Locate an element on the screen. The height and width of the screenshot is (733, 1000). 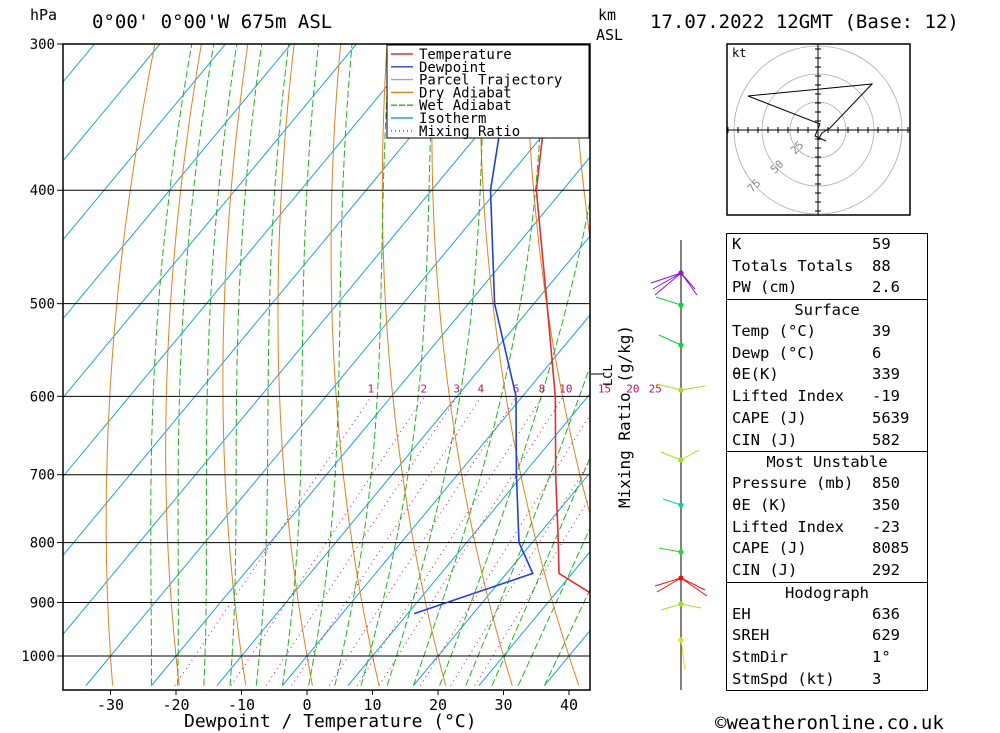
mixing-ratio-label: 15 is located at coordinates (604, 388).